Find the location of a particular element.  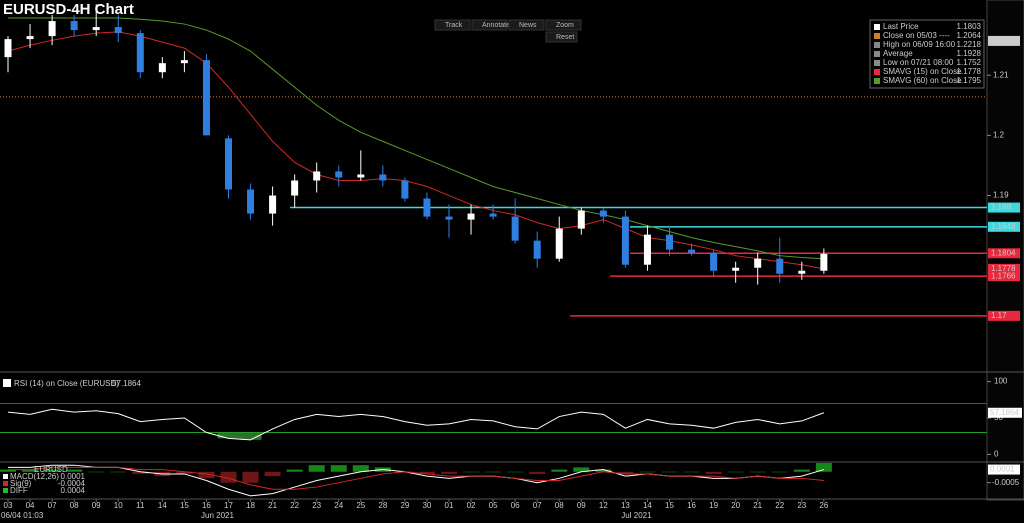

rsi-label-box is located at coordinates (7, 383).